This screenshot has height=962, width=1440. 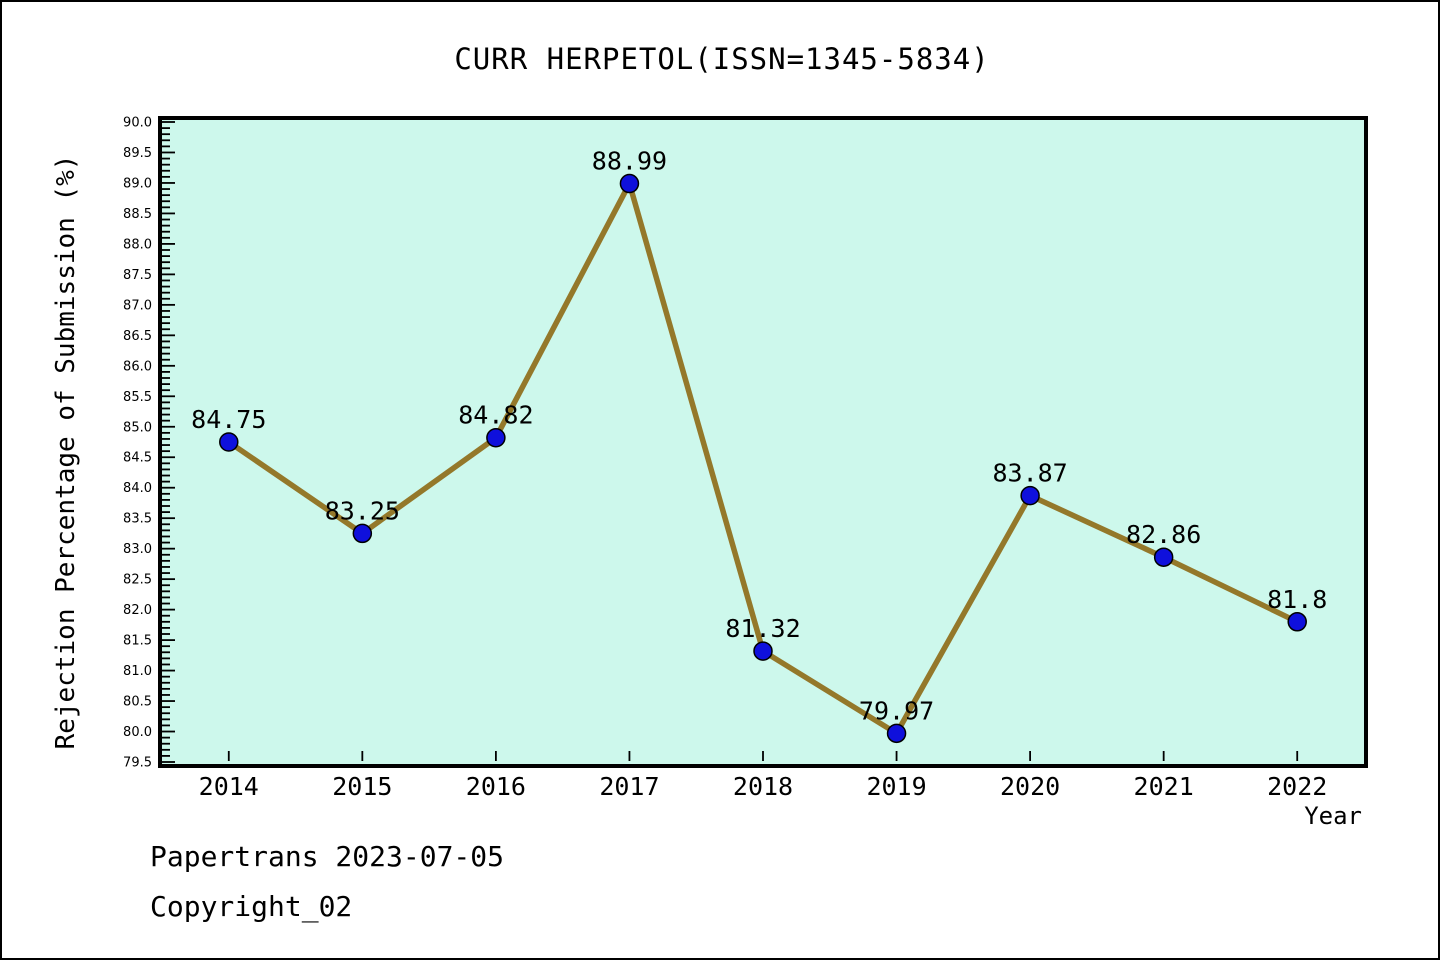 What do you see at coordinates (1297, 786) in the screenshot?
I see `x-tick-label: 2022` at bounding box center [1297, 786].